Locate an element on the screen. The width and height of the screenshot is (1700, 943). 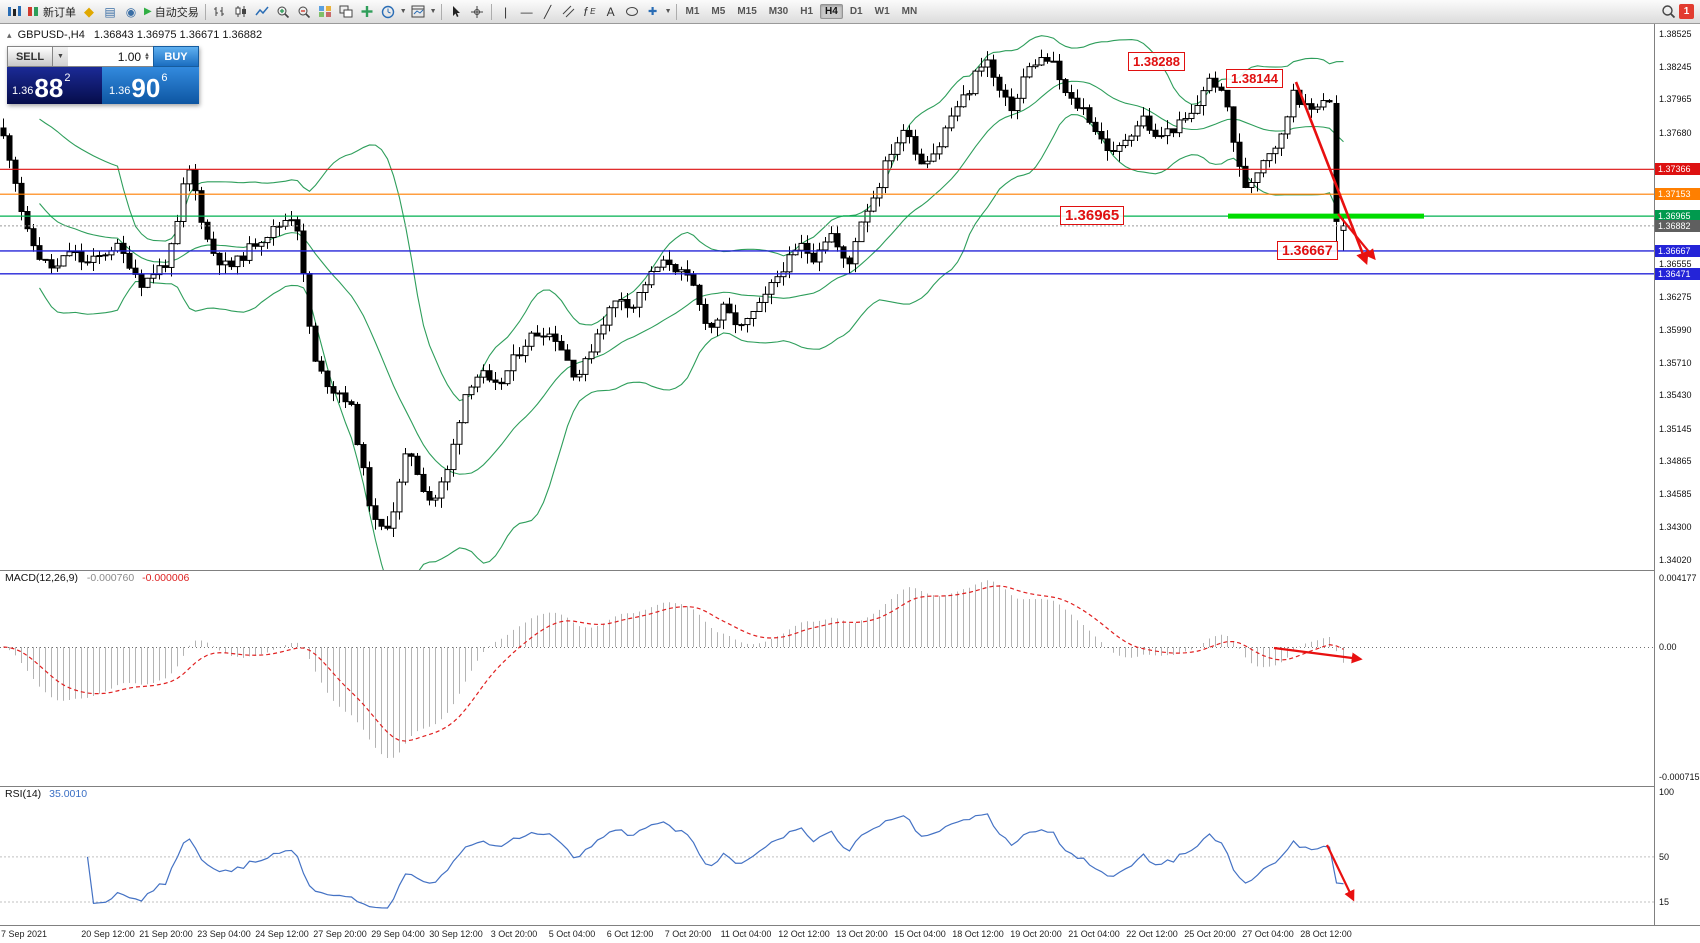
zoom-out-icon is located at coordinates (304, 12).